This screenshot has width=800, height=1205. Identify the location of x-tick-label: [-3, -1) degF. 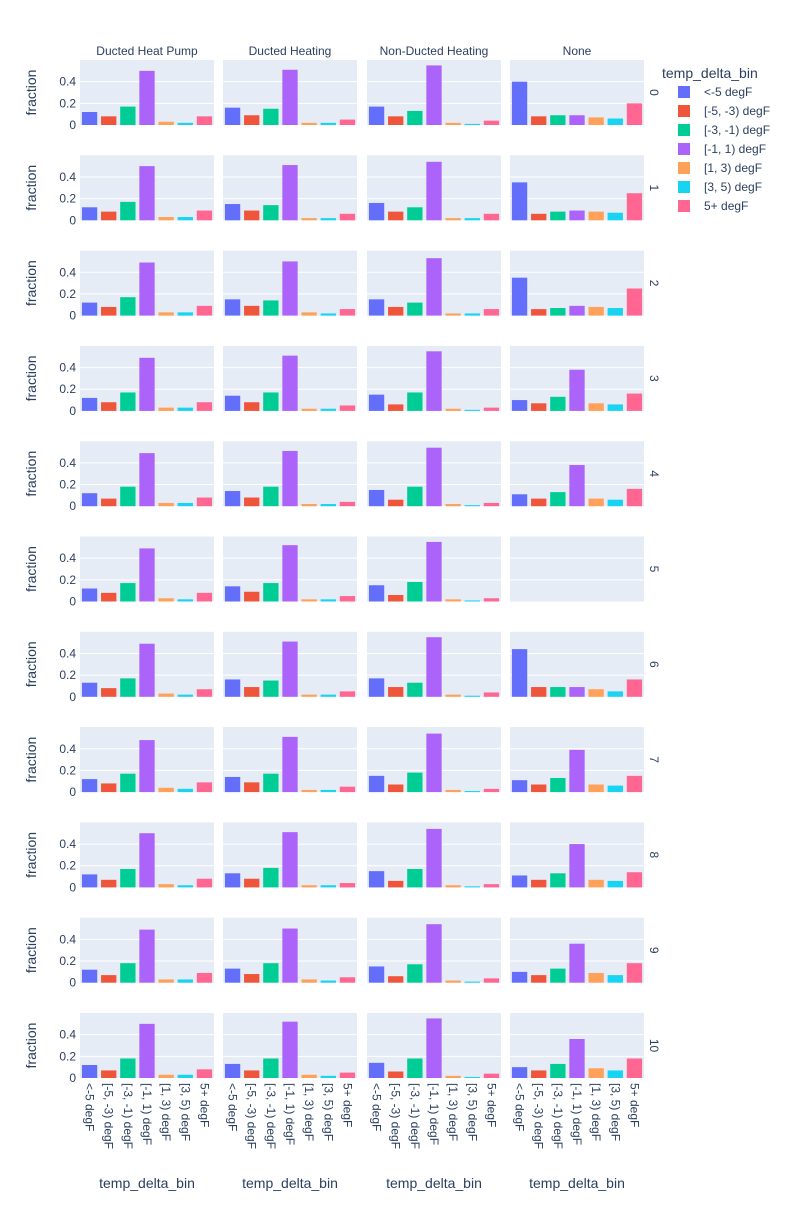
(128, 1116).